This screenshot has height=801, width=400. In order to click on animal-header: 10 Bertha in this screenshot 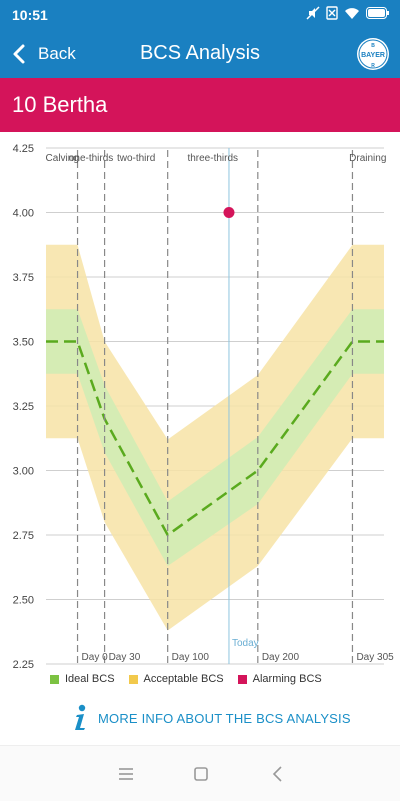, I will do `click(200, 105)`.